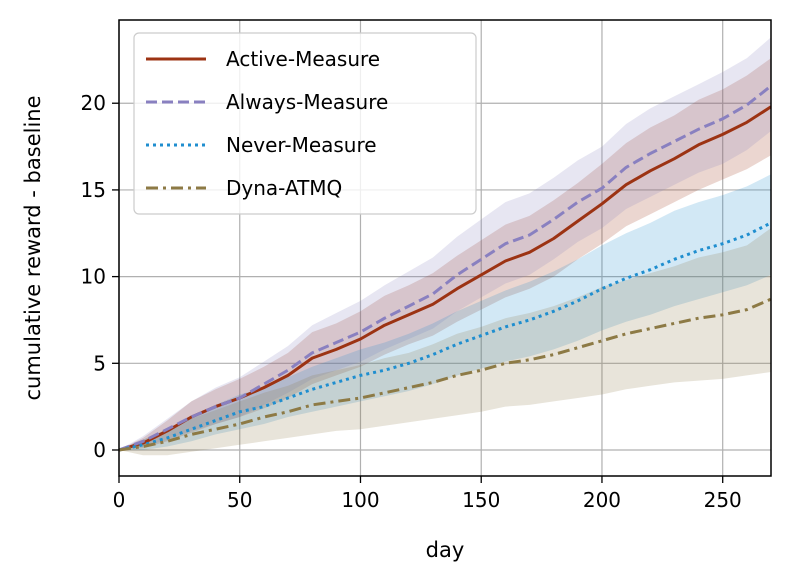 The image size is (793, 585). I want to click on y-tick-label: 15, so click(93, 190).